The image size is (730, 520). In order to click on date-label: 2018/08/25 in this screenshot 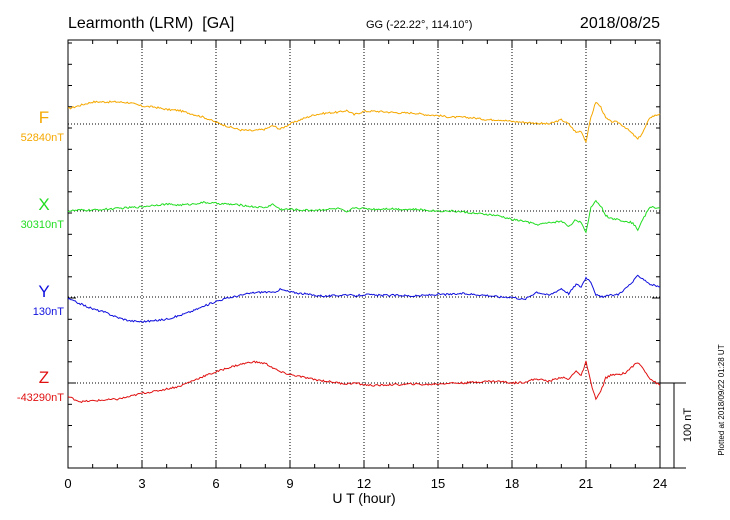, I will do `click(620, 23)`.